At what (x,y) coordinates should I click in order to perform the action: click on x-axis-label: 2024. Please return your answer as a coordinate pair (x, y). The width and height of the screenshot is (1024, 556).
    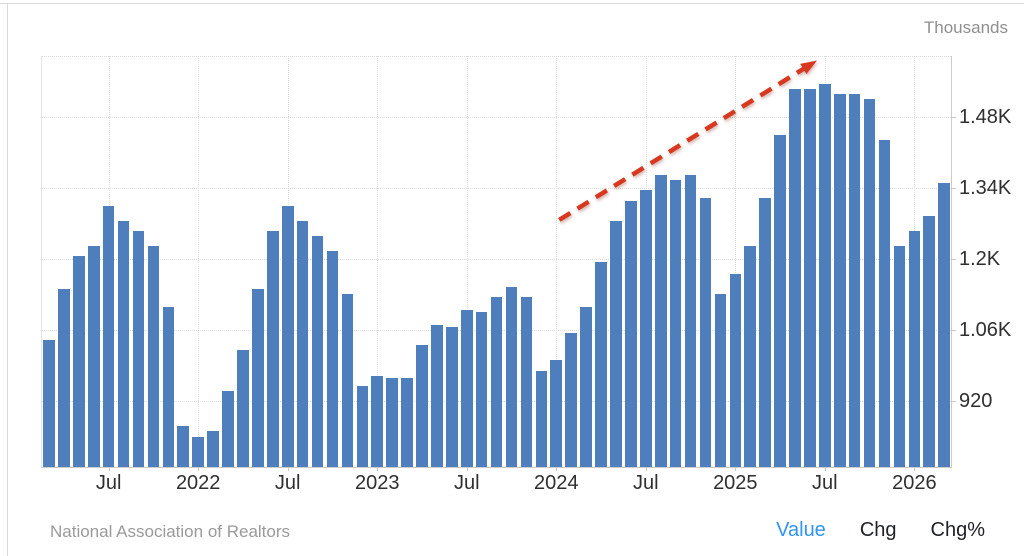
    Looking at the image, I should click on (556, 483).